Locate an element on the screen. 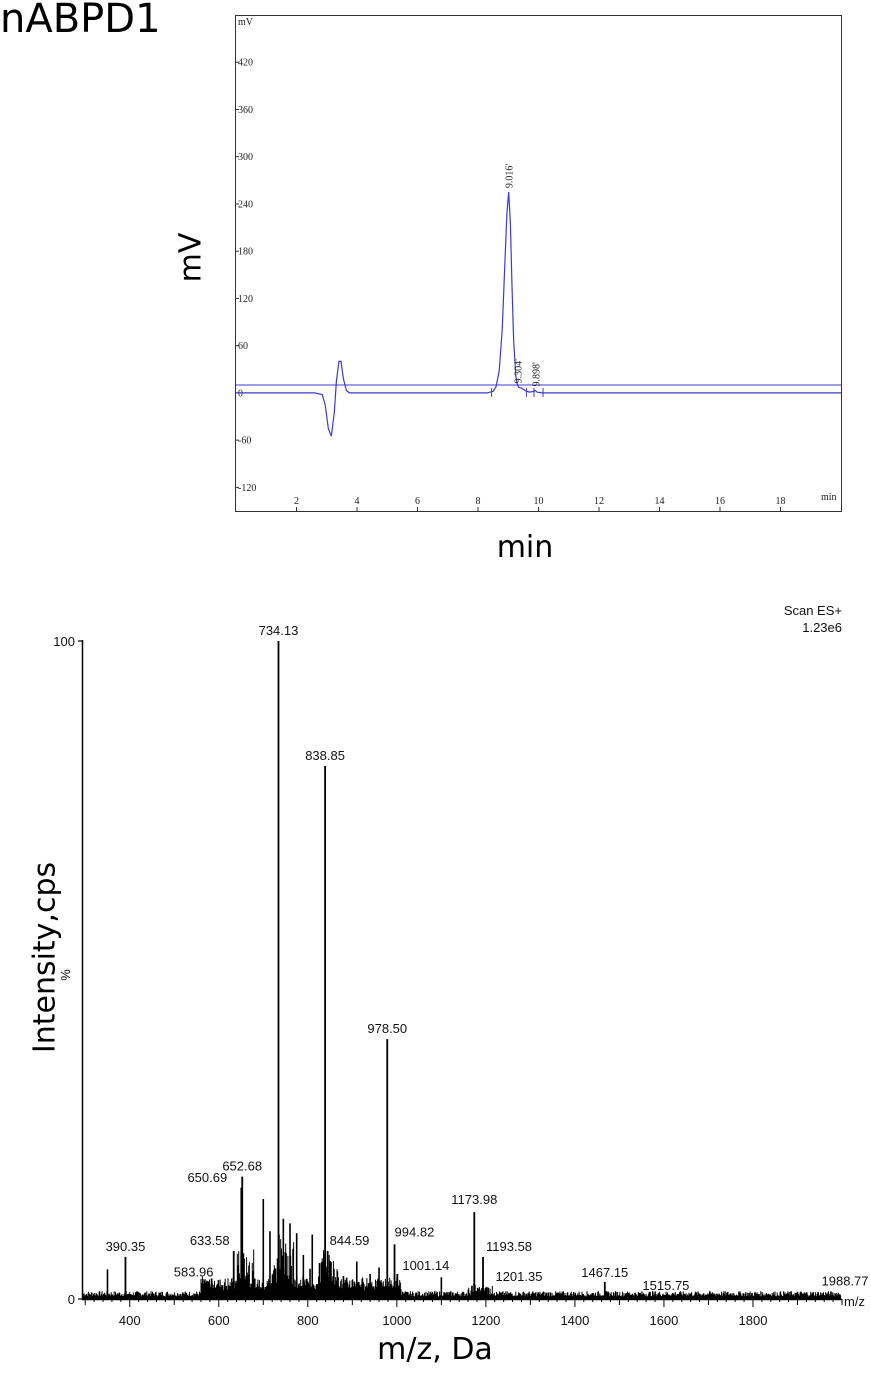 The image size is (871, 1378). ms-x-tick-label: 1600 is located at coordinates (663, 1320).